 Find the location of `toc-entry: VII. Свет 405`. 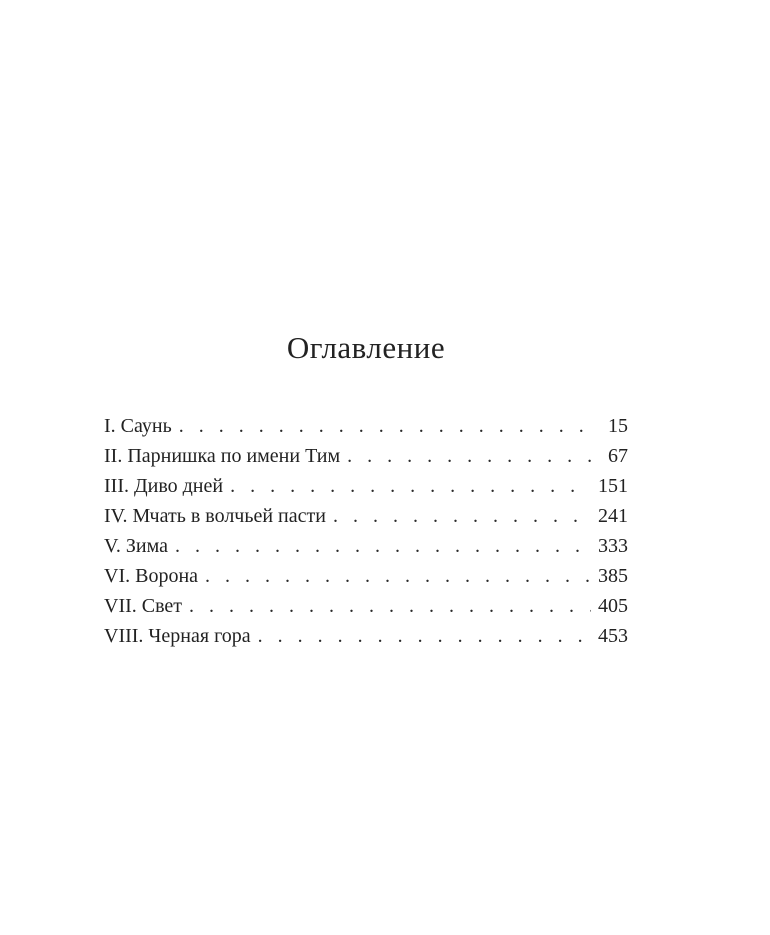

toc-entry: VII. Свет 405 is located at coordinates (366, 606).